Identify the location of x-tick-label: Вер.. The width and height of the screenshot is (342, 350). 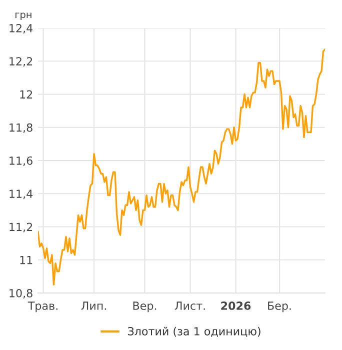
(144, 307).